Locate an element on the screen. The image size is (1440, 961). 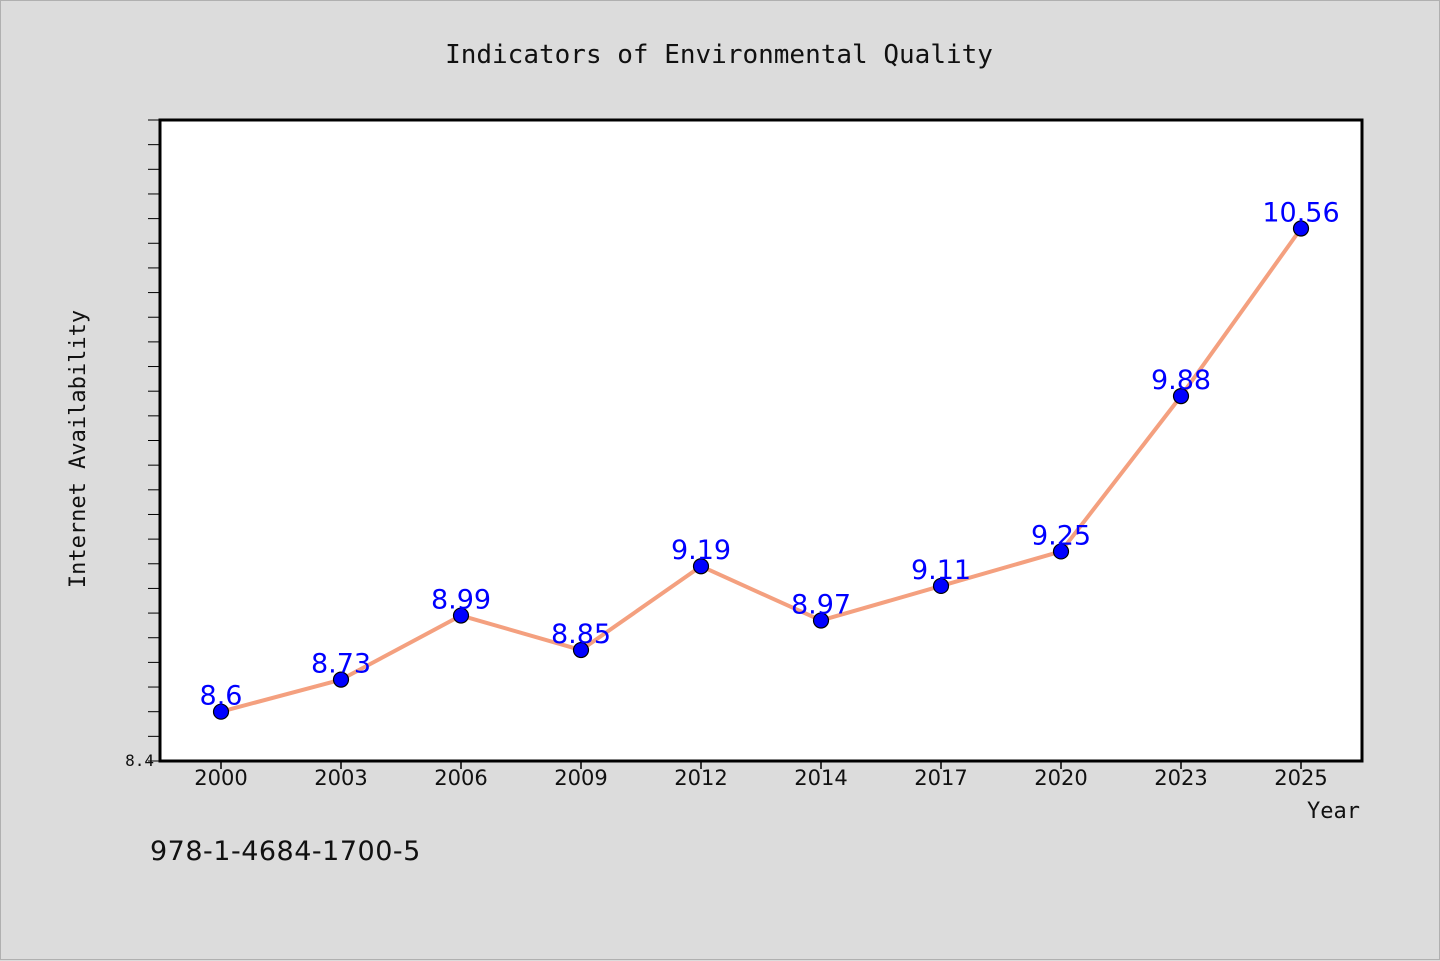
chart-title: Indicators of Environmental Quality is located at coordinates (719, 55).